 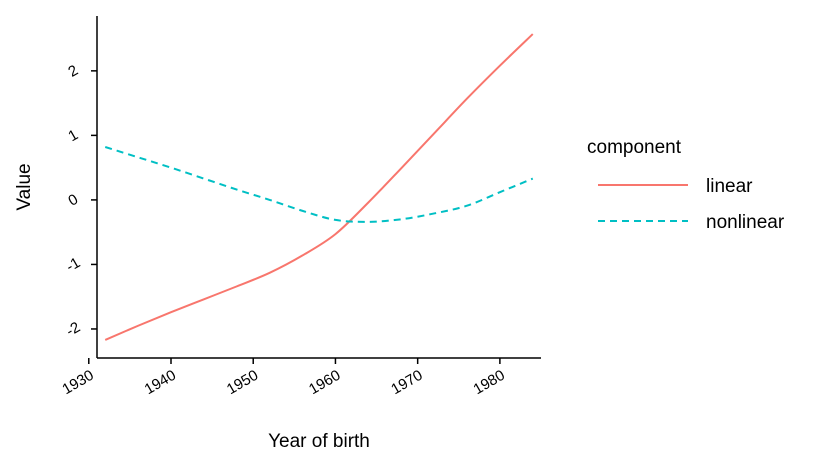 What do you see at coordinates (691, 204) in the screenshot?
I see `legend-items: linear nonlinear` at bounding box center [691, 204].